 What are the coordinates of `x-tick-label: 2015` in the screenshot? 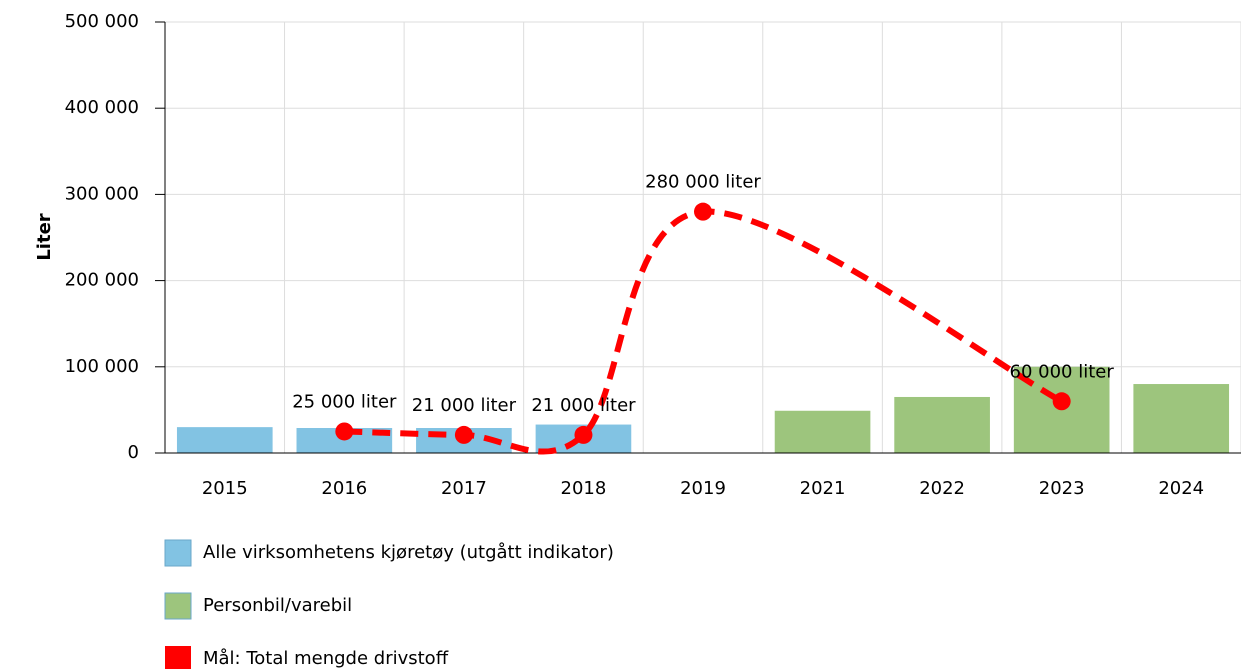 It's located at (225, 488).